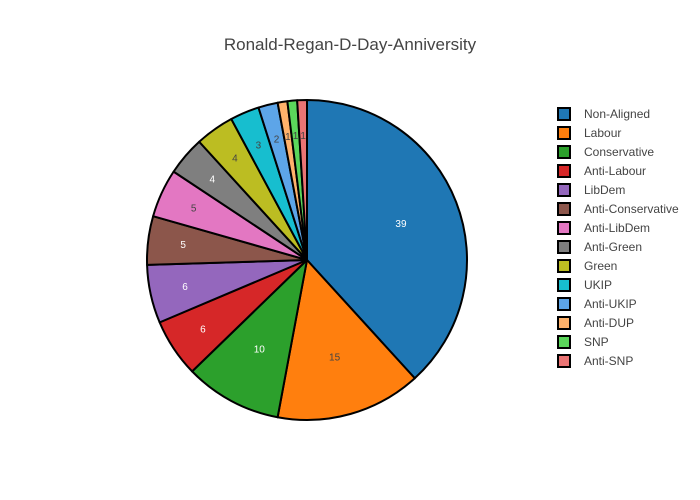 Image resolution: width=700 pixels, height=500 pixels. What do you see at coordinates (602, 133) in the screenshot?
I see `legend-label: Labour` at bounding box center [602, 133].